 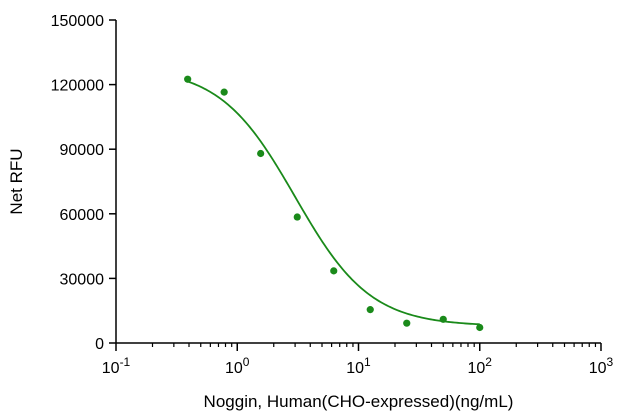 What do you see at coordinates (359, 401) in the screenshot?
I see `x-axis-title: Noggin, Human(CHO-expressed)(ng/mL)` at bounding box center [359, 401].